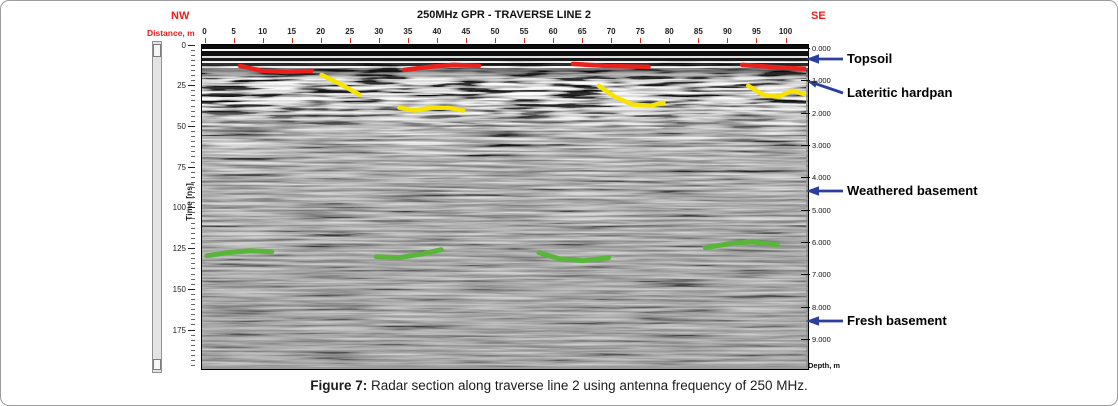  What do you see at coordinates (179, 289) in the screenshot?
I see `time-tick-label: 150` at bounding box center [179, 289].